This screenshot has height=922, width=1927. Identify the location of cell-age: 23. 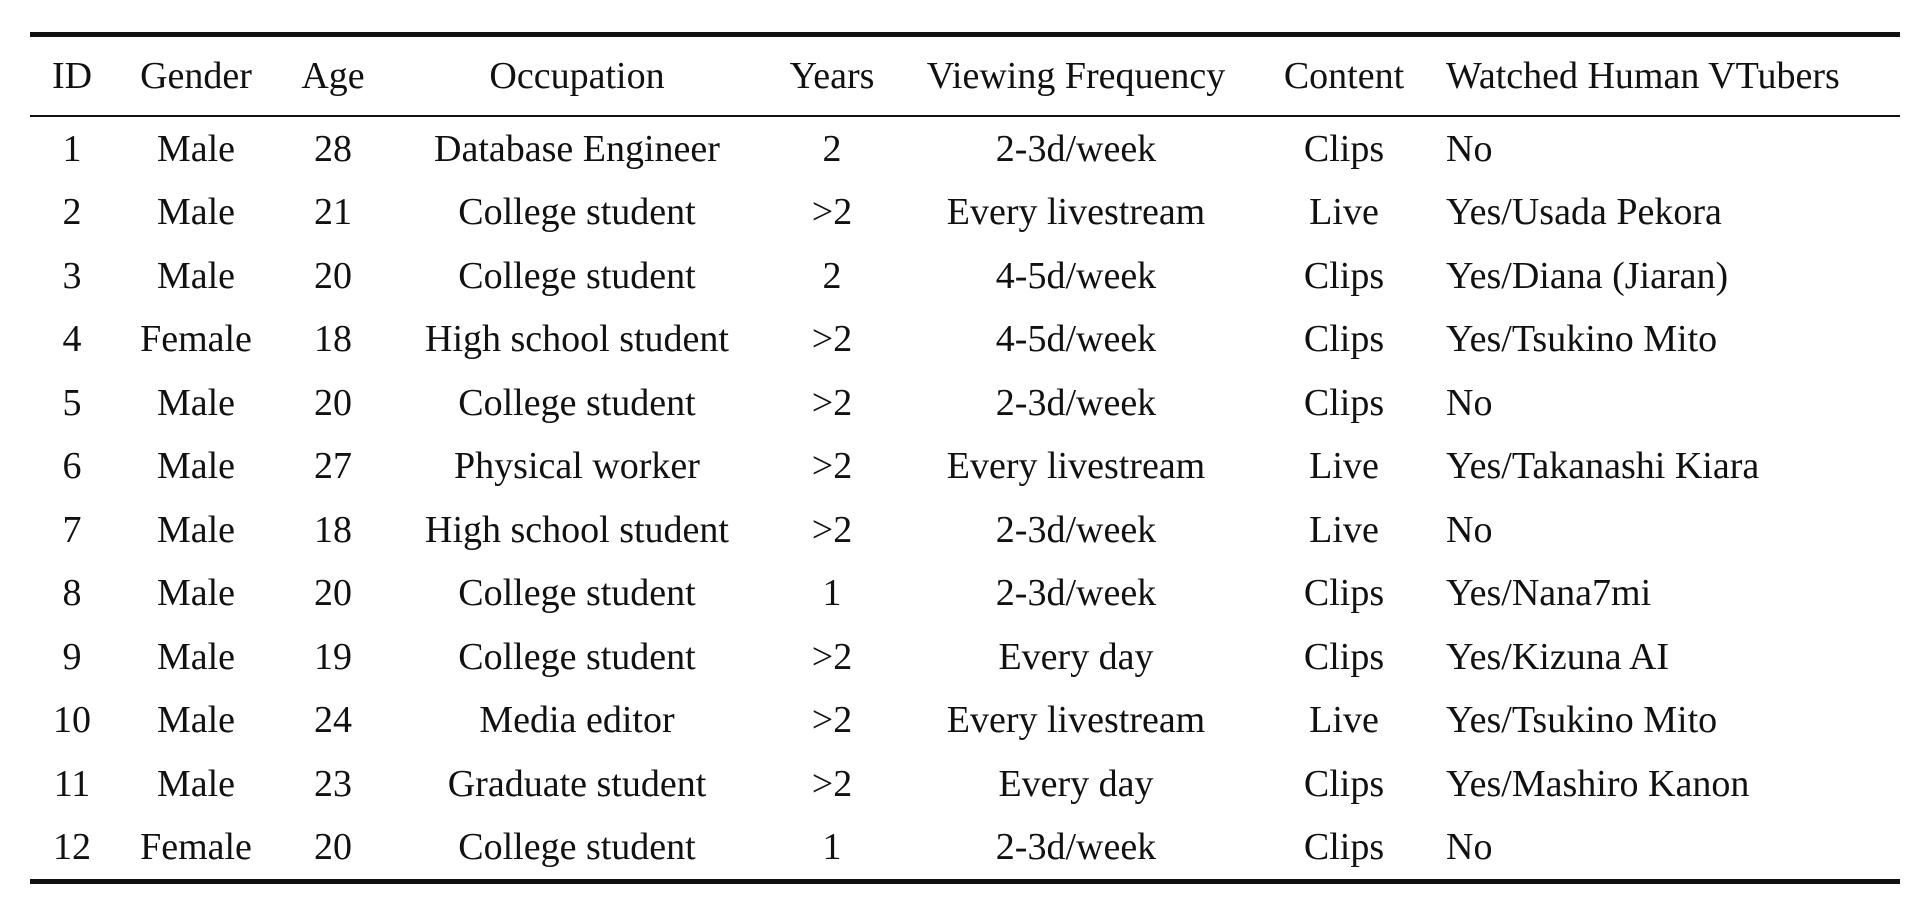
(333, 783).